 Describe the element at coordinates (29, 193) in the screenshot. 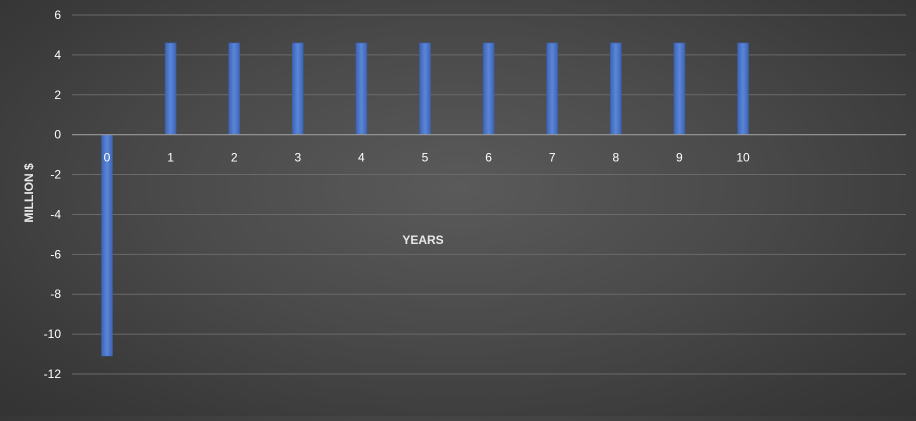

I see `y-axis-label: MILLION $` at that location.